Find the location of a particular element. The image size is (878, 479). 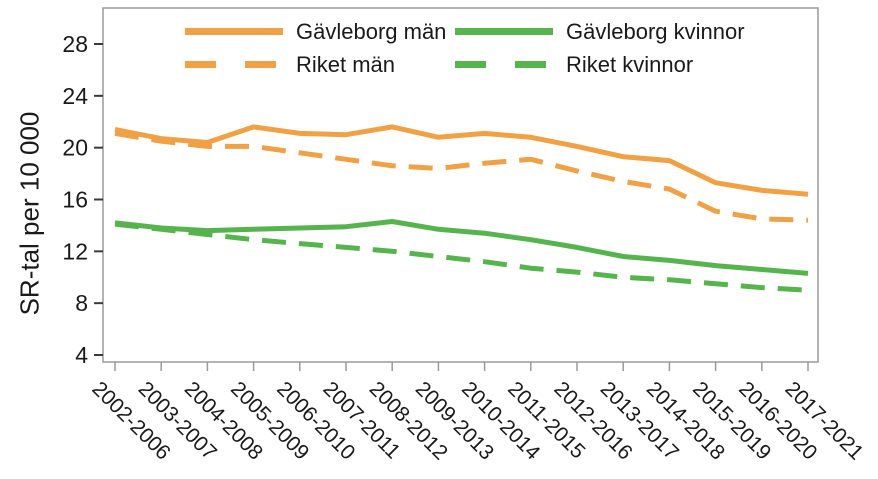

legend-swatch-solid-orange-icon is located at coordinates (234, 31).